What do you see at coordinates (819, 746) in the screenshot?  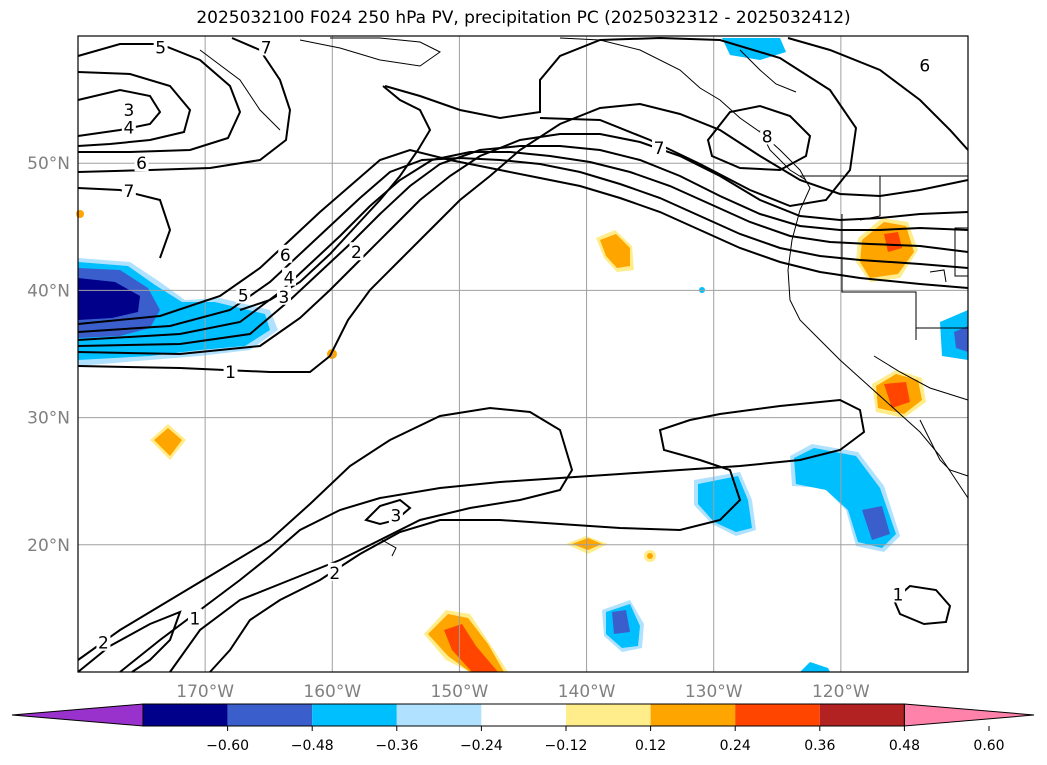 I see `colorbar-tick-label: 0.36` at bounding box center [819, 746].